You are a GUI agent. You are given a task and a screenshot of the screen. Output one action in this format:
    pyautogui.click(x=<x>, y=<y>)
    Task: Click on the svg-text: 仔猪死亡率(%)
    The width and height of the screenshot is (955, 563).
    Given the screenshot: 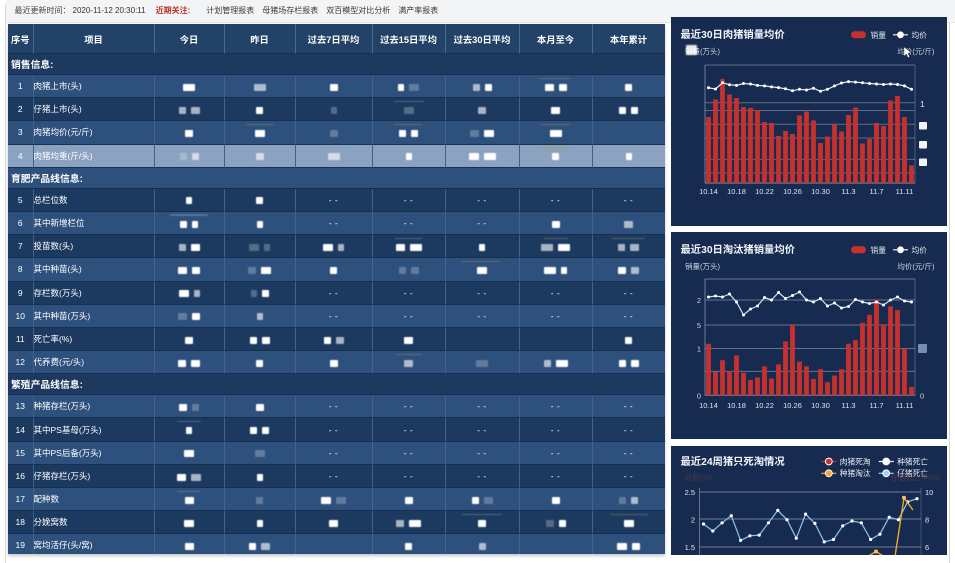 What is the action you would take?
    pyautogui.click(x=916, y=477)
    